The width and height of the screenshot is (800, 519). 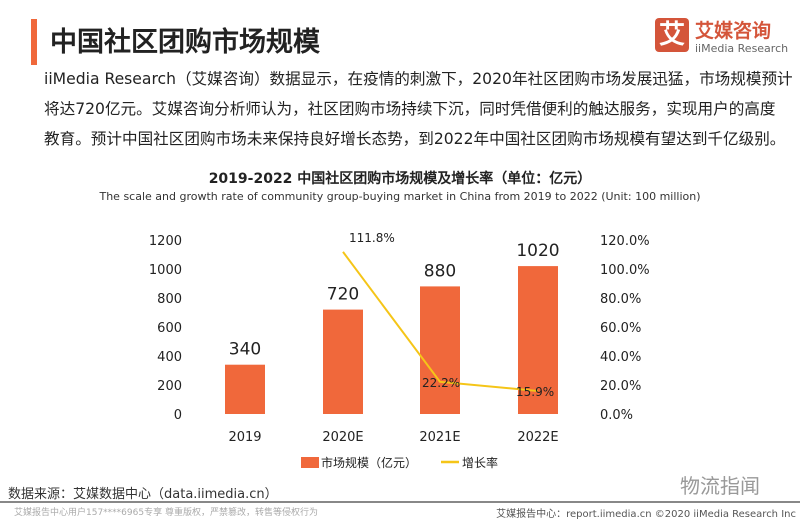 What do you see at coordinates (480, 462) in the screenshot?
I see `legend-label: 增长率` at bounding box center [480, 462].